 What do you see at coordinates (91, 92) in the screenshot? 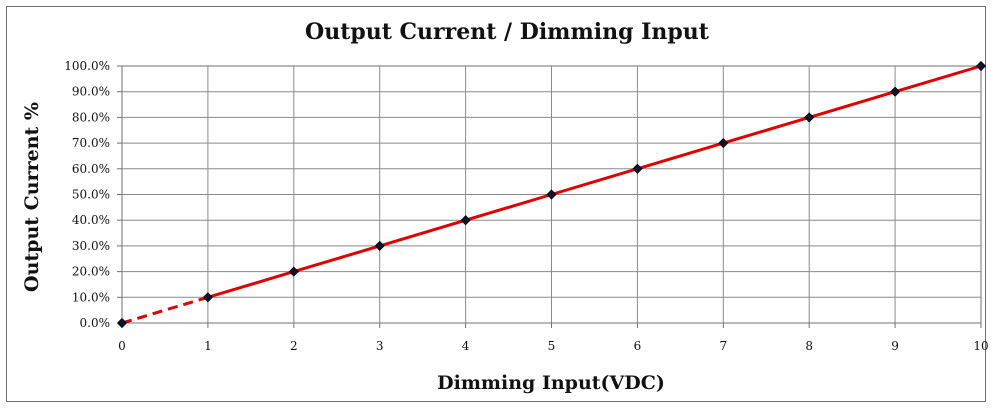
I see `y-tick-label: 90.0%` at bounding box center [91, 92].